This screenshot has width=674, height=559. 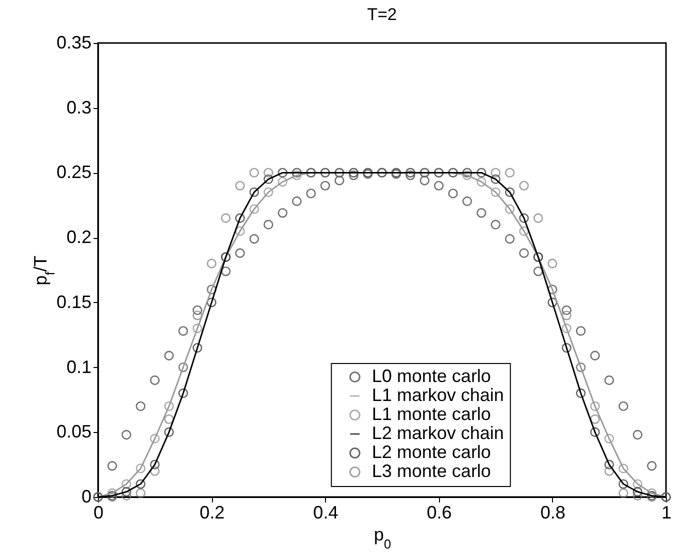 What do you see at coordinates (74, 432) in the screenshot?
I see `y-tick-label: 0.05` at bounding box center [74, 432].